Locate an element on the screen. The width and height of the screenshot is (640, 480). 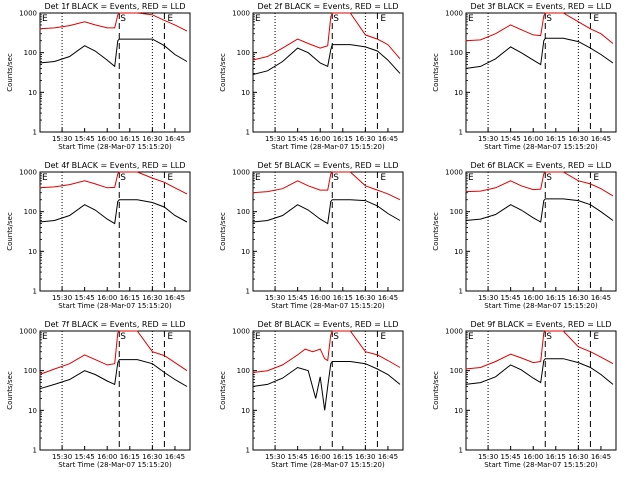
panel-title: Det 4f BLACK = Events, RED = LLD is located at coordinates (114, 165).